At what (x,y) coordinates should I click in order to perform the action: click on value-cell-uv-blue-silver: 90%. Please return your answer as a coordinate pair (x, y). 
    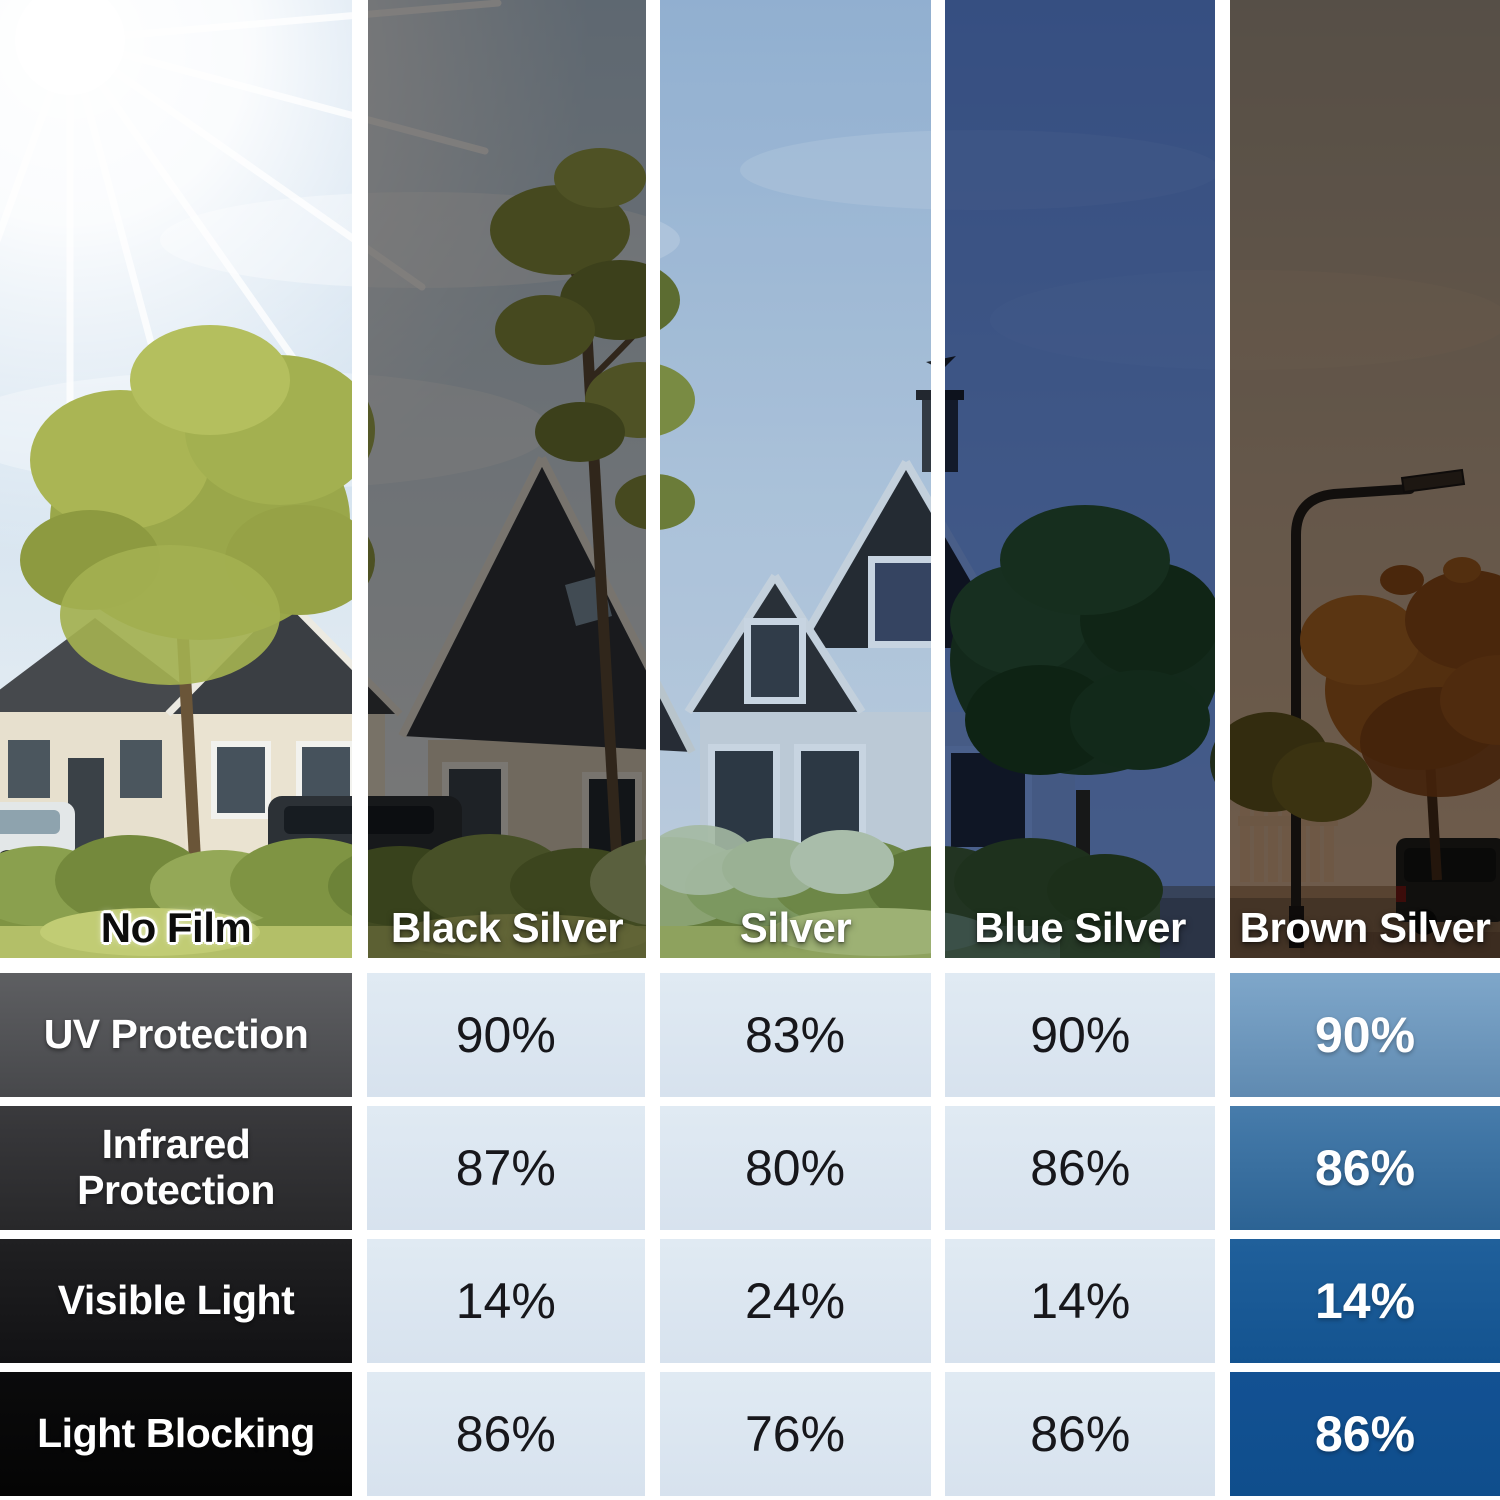
    Looking at the image, I should click on (1080, 1035).